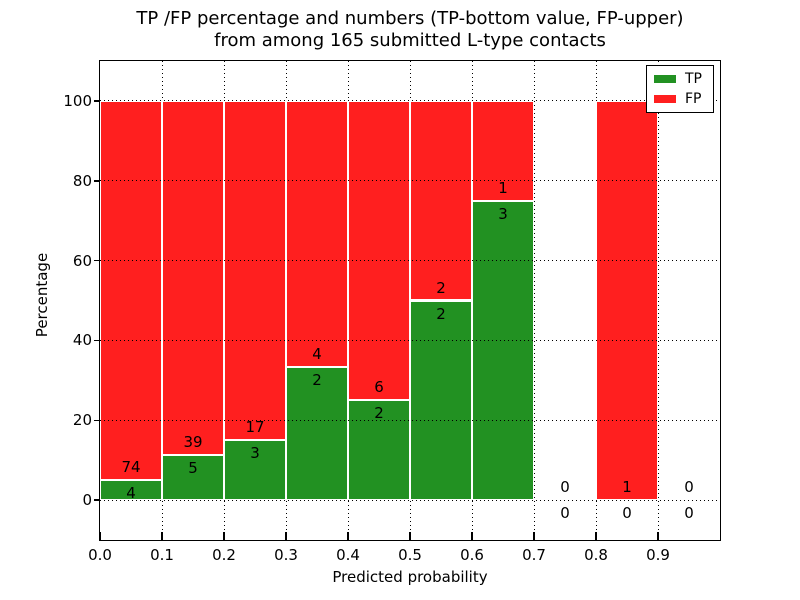  What do you see at coordinates (693, 79) in the screenshot?
I see `legend-label: TP` at bounding box center [693, 79].